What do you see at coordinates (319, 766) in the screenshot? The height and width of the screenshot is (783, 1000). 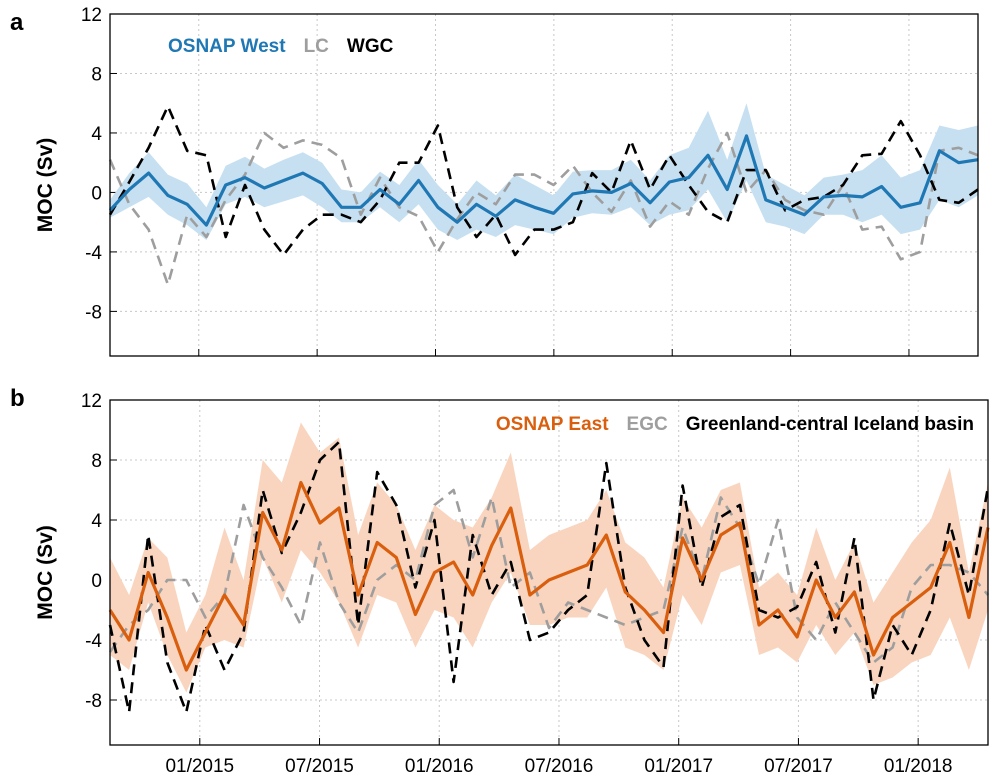 I see `x-tick-label: 07/2015` at bounding box center [319, 766].